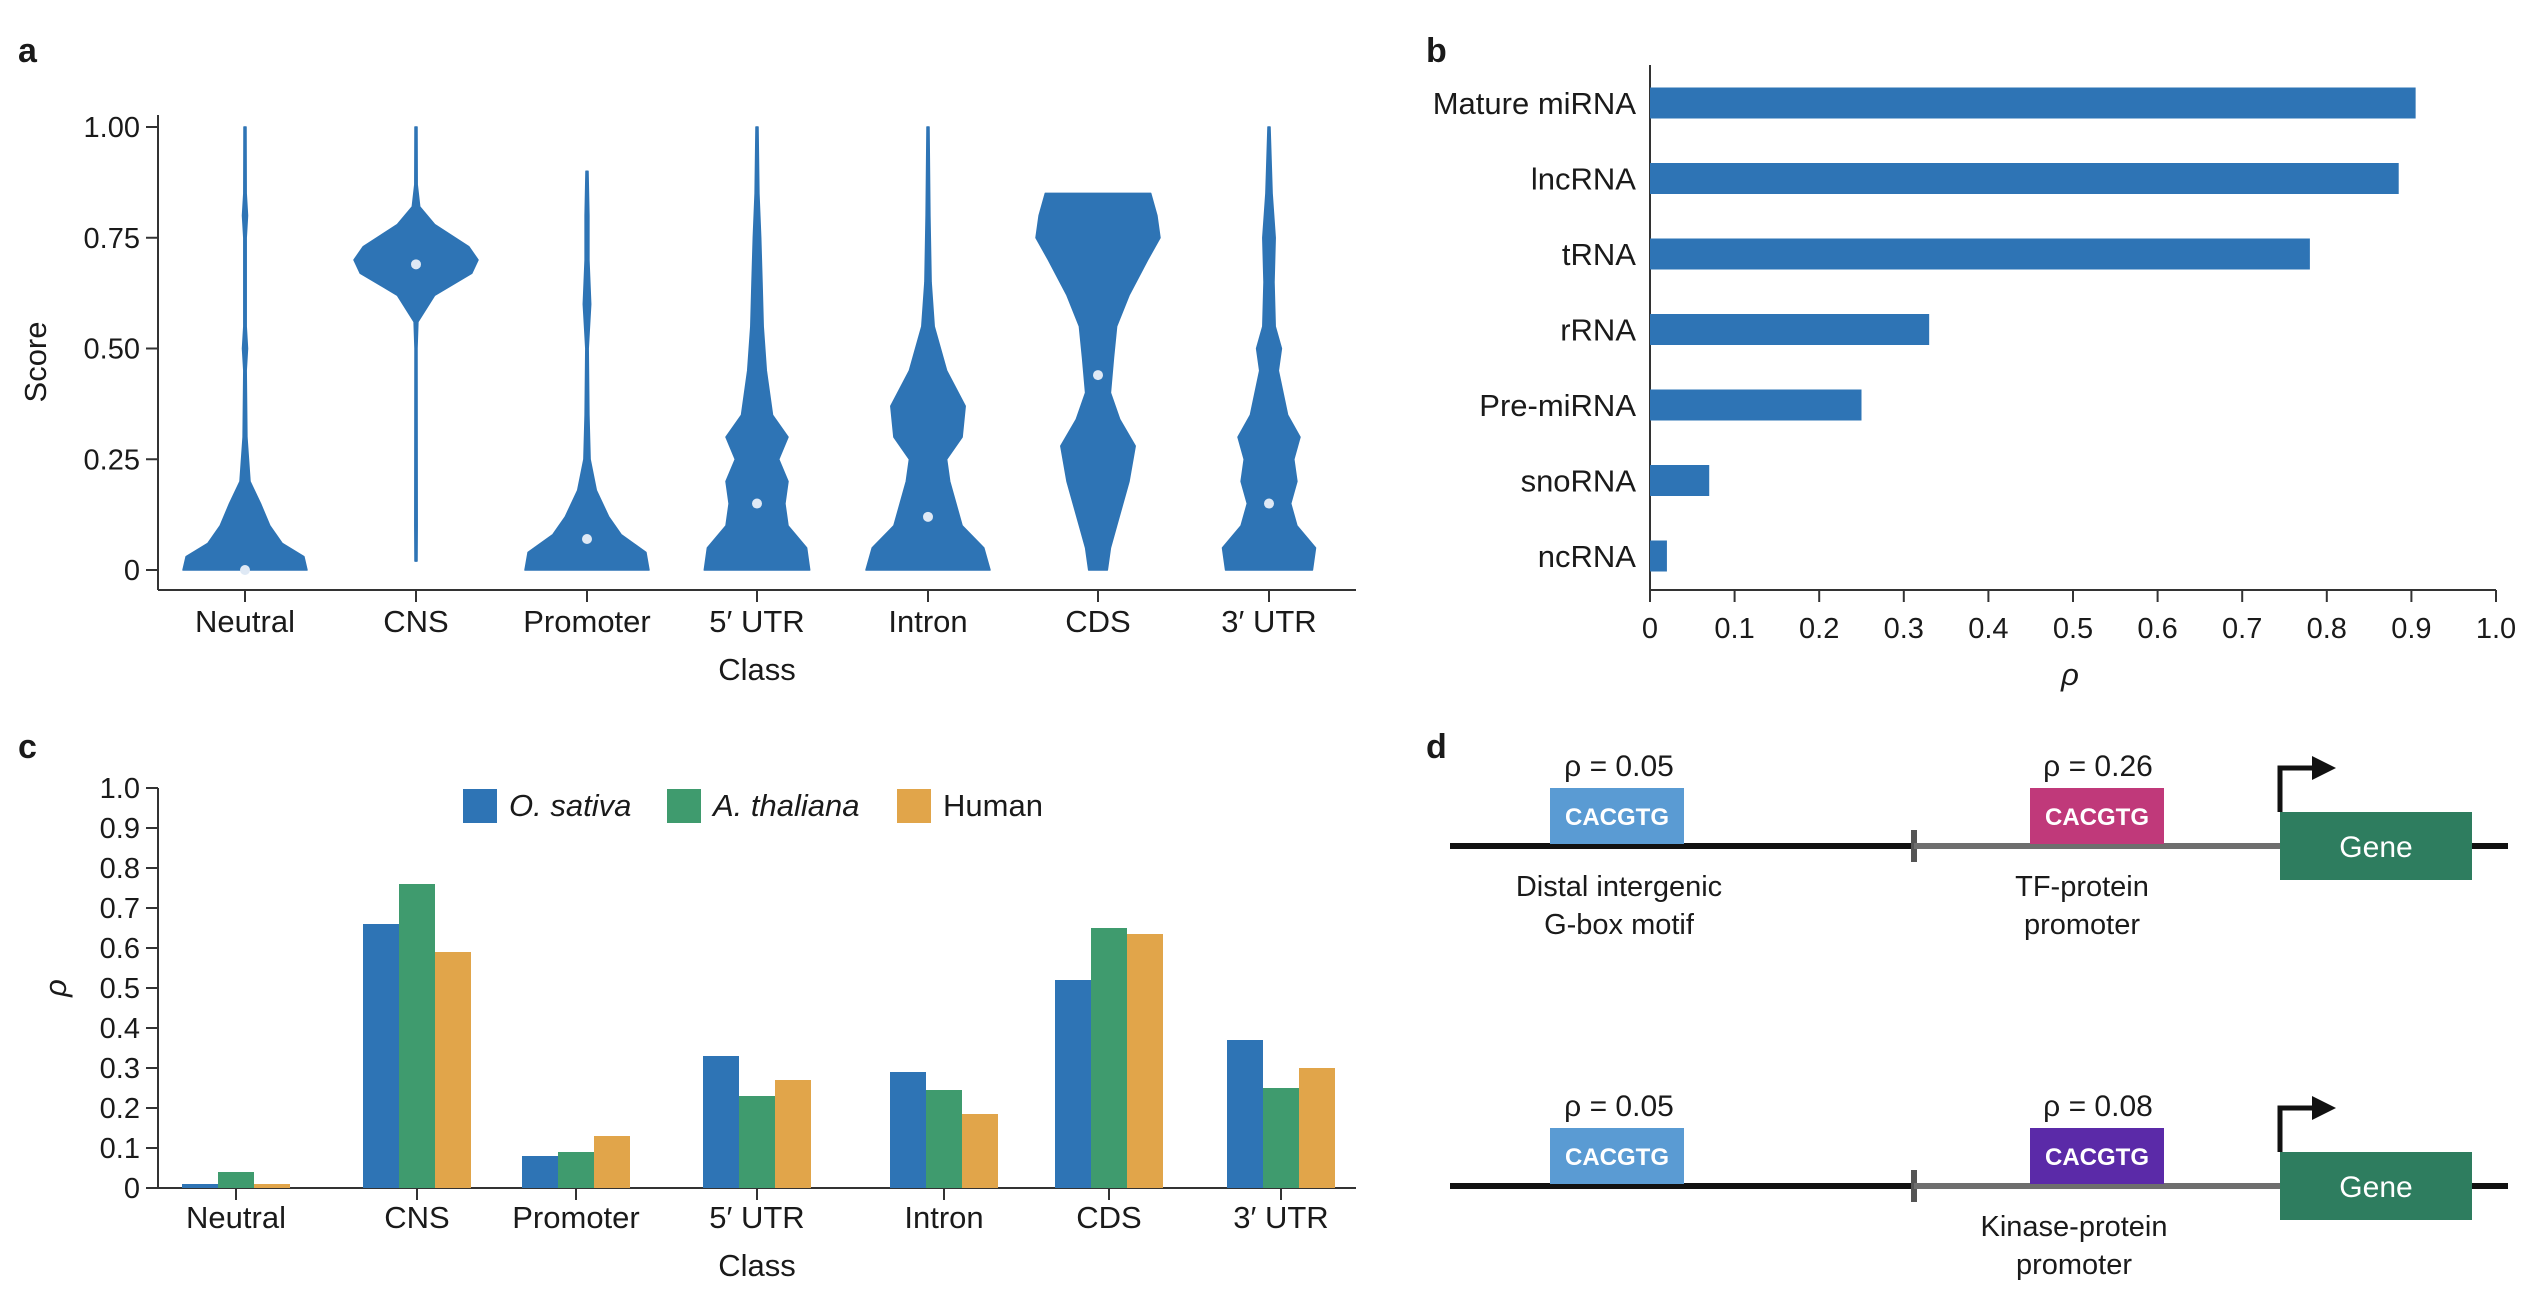  What do you see at coordinates (1988, 629) in the screenshot?
I see `x-tick-label: 0.4` at bounding box center [1988, 629].